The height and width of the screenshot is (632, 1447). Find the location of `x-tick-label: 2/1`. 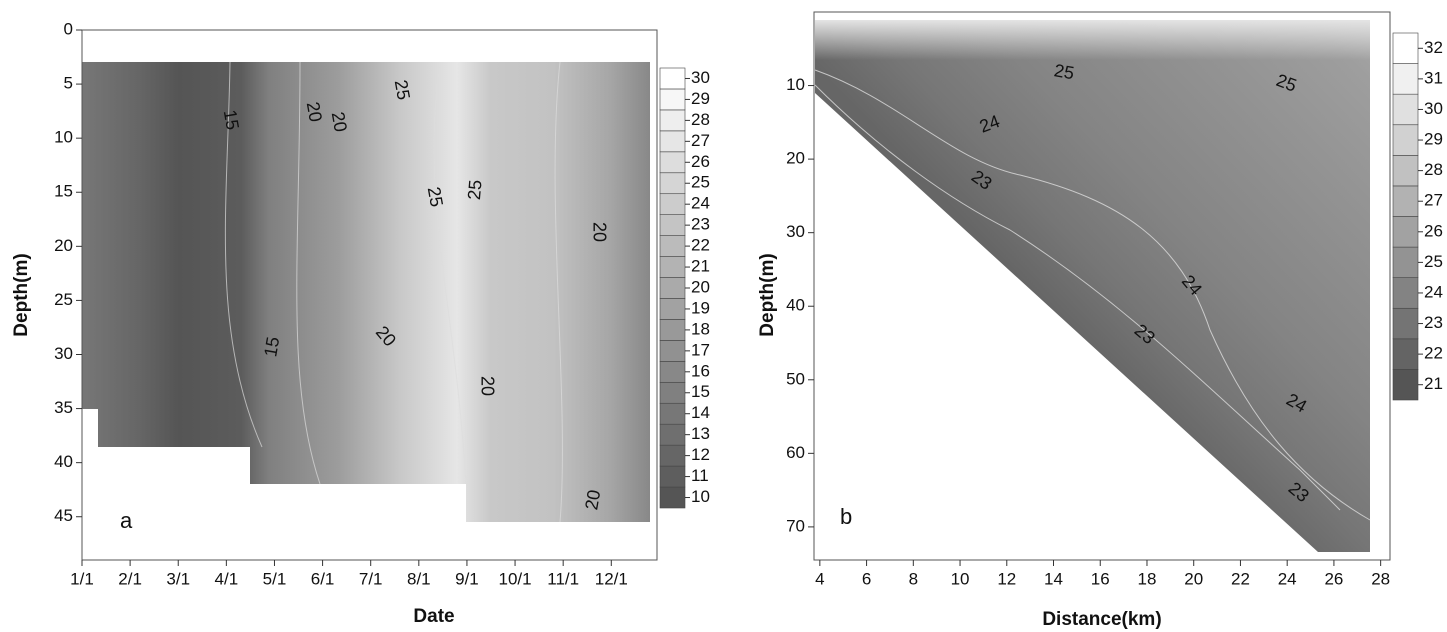

x-tick-label: 2/1 is located at coordinates (130, 578).